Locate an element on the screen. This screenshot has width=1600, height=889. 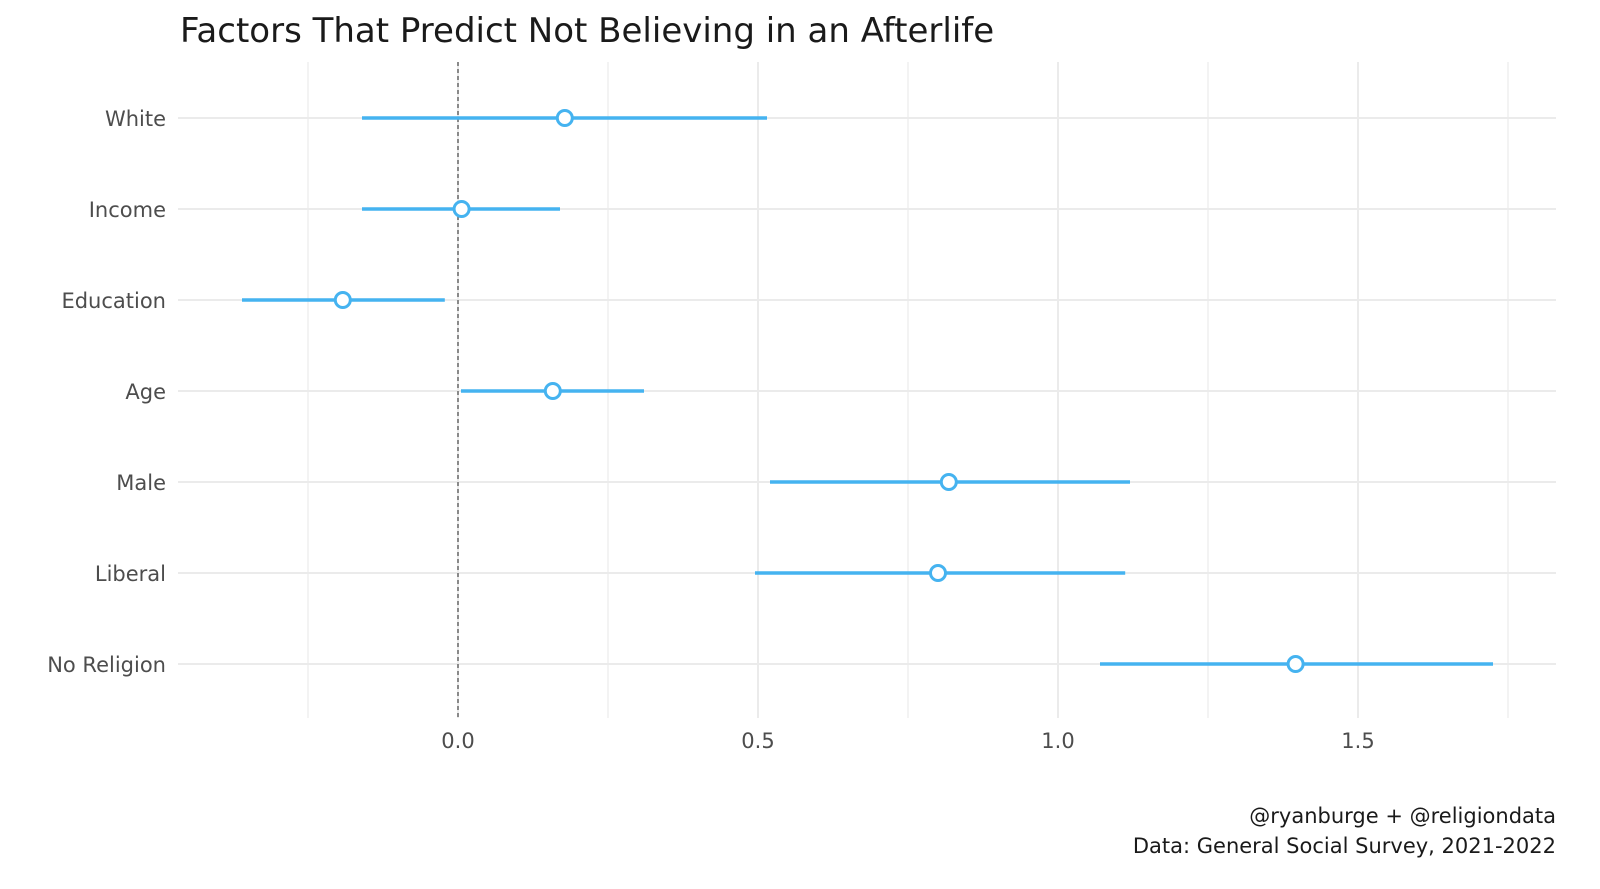
y-tick-label: Liberal is located at coordinates (130, 574).